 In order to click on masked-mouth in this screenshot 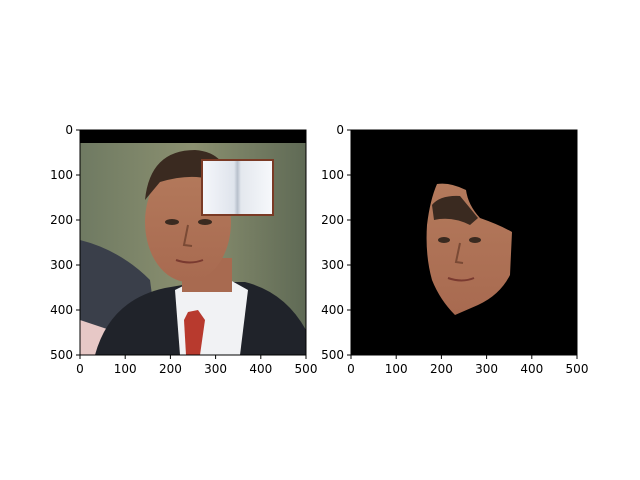, I will do `click(461, 279)`.